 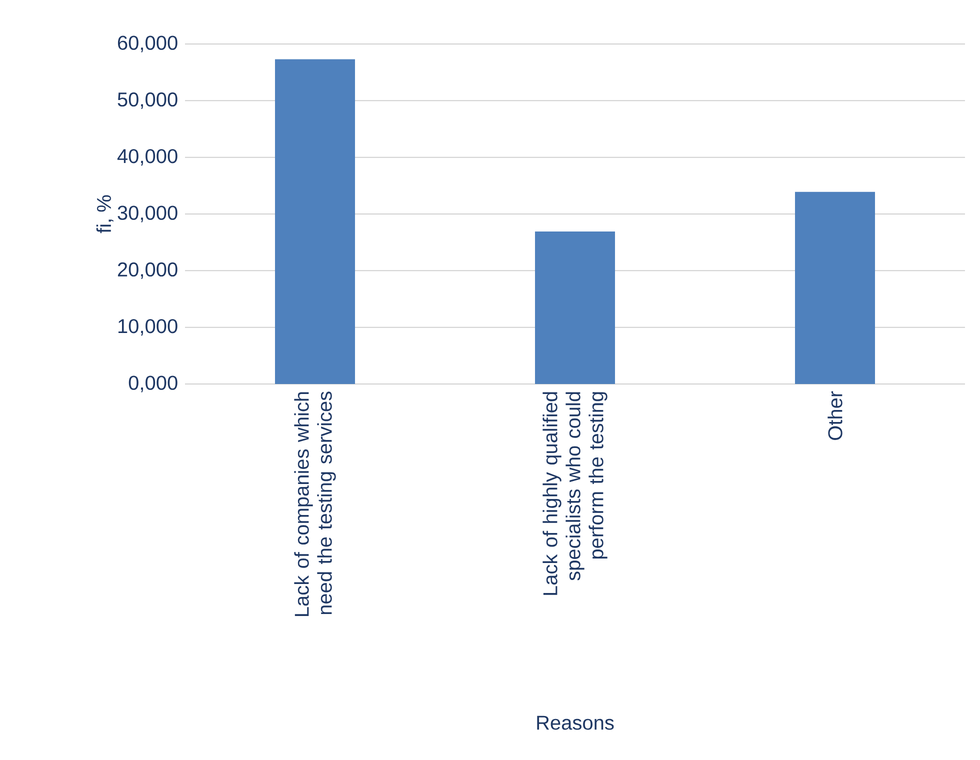 What do you see at coordinates (148, 100) in the screenshot?
I see `y-tick-label: 50,000` at bounding box center [148, 100].